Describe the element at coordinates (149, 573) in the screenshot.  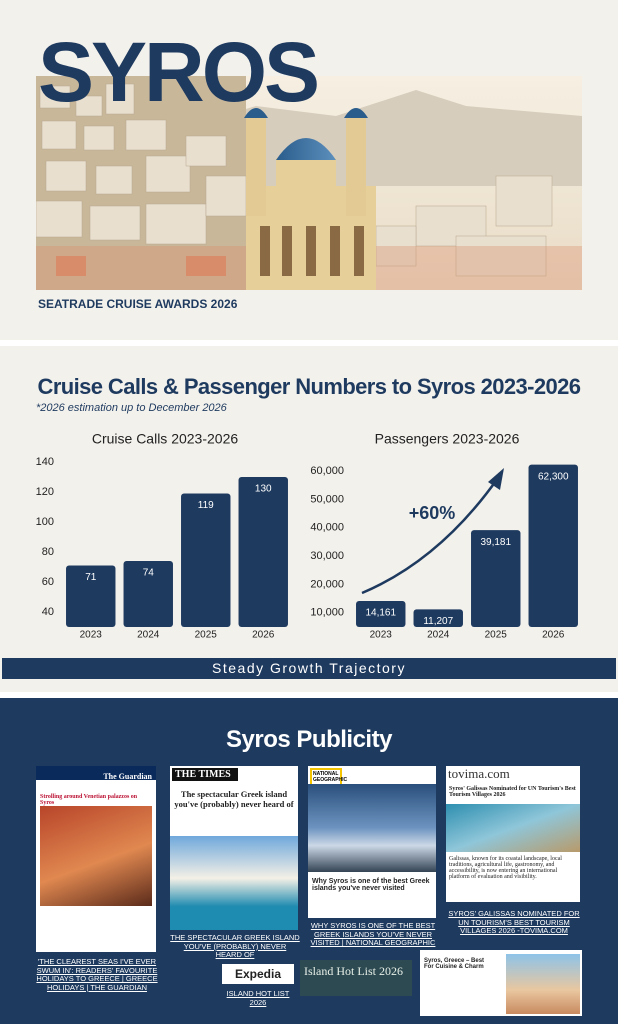
I see `value-label: 74` at that location.